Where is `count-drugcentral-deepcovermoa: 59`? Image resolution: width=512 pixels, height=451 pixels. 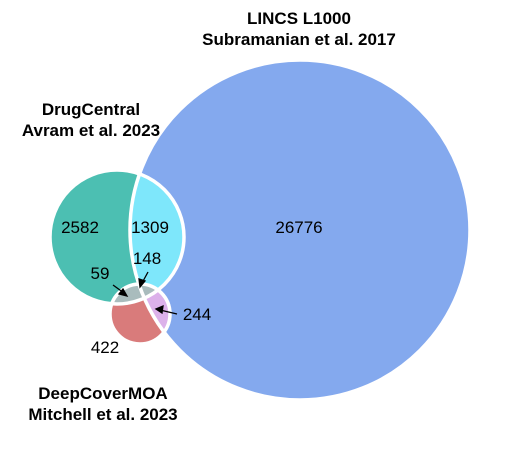
count-drugcentral-deepcovermoa: 59 is located at coordinates (100, 273).